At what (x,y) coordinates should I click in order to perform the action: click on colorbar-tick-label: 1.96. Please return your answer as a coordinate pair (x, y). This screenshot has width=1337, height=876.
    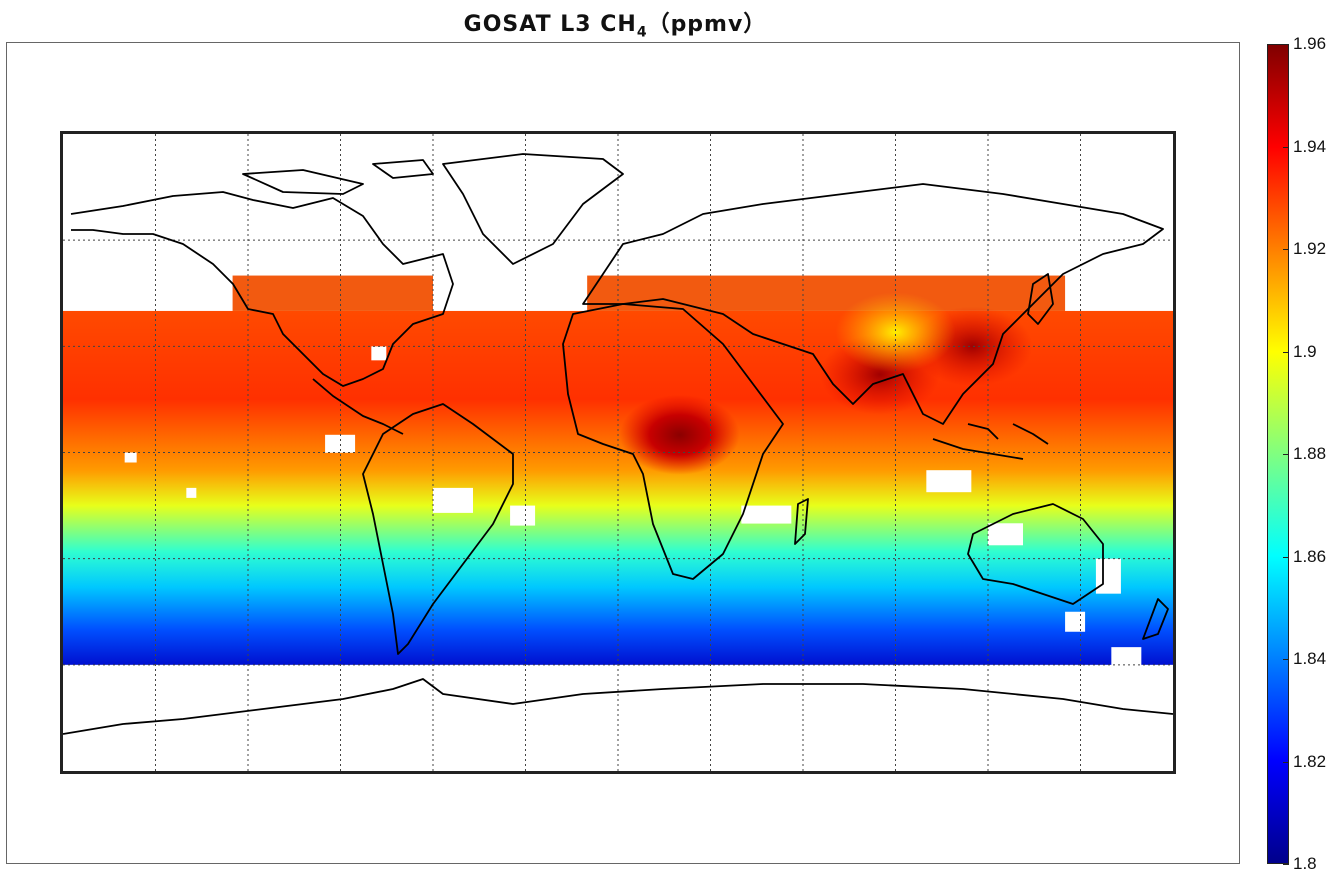
    Looking at the image, I should click on (1310, 43).